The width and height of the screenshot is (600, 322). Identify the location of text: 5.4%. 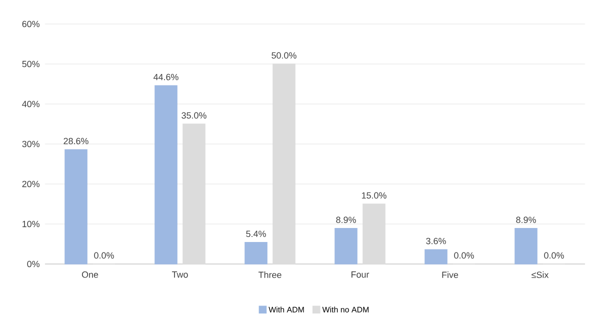
(256, 234).